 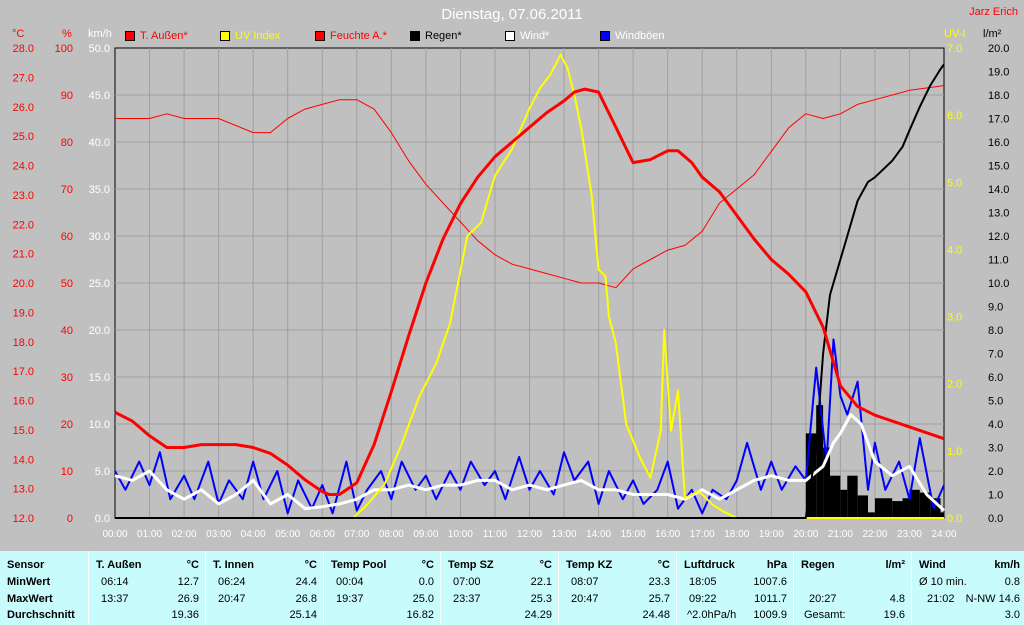 What do you see at coordinates (998, 143) in the screenshot?
I see `rain-tick-label: 16.0` at bounding box center [998, 143].